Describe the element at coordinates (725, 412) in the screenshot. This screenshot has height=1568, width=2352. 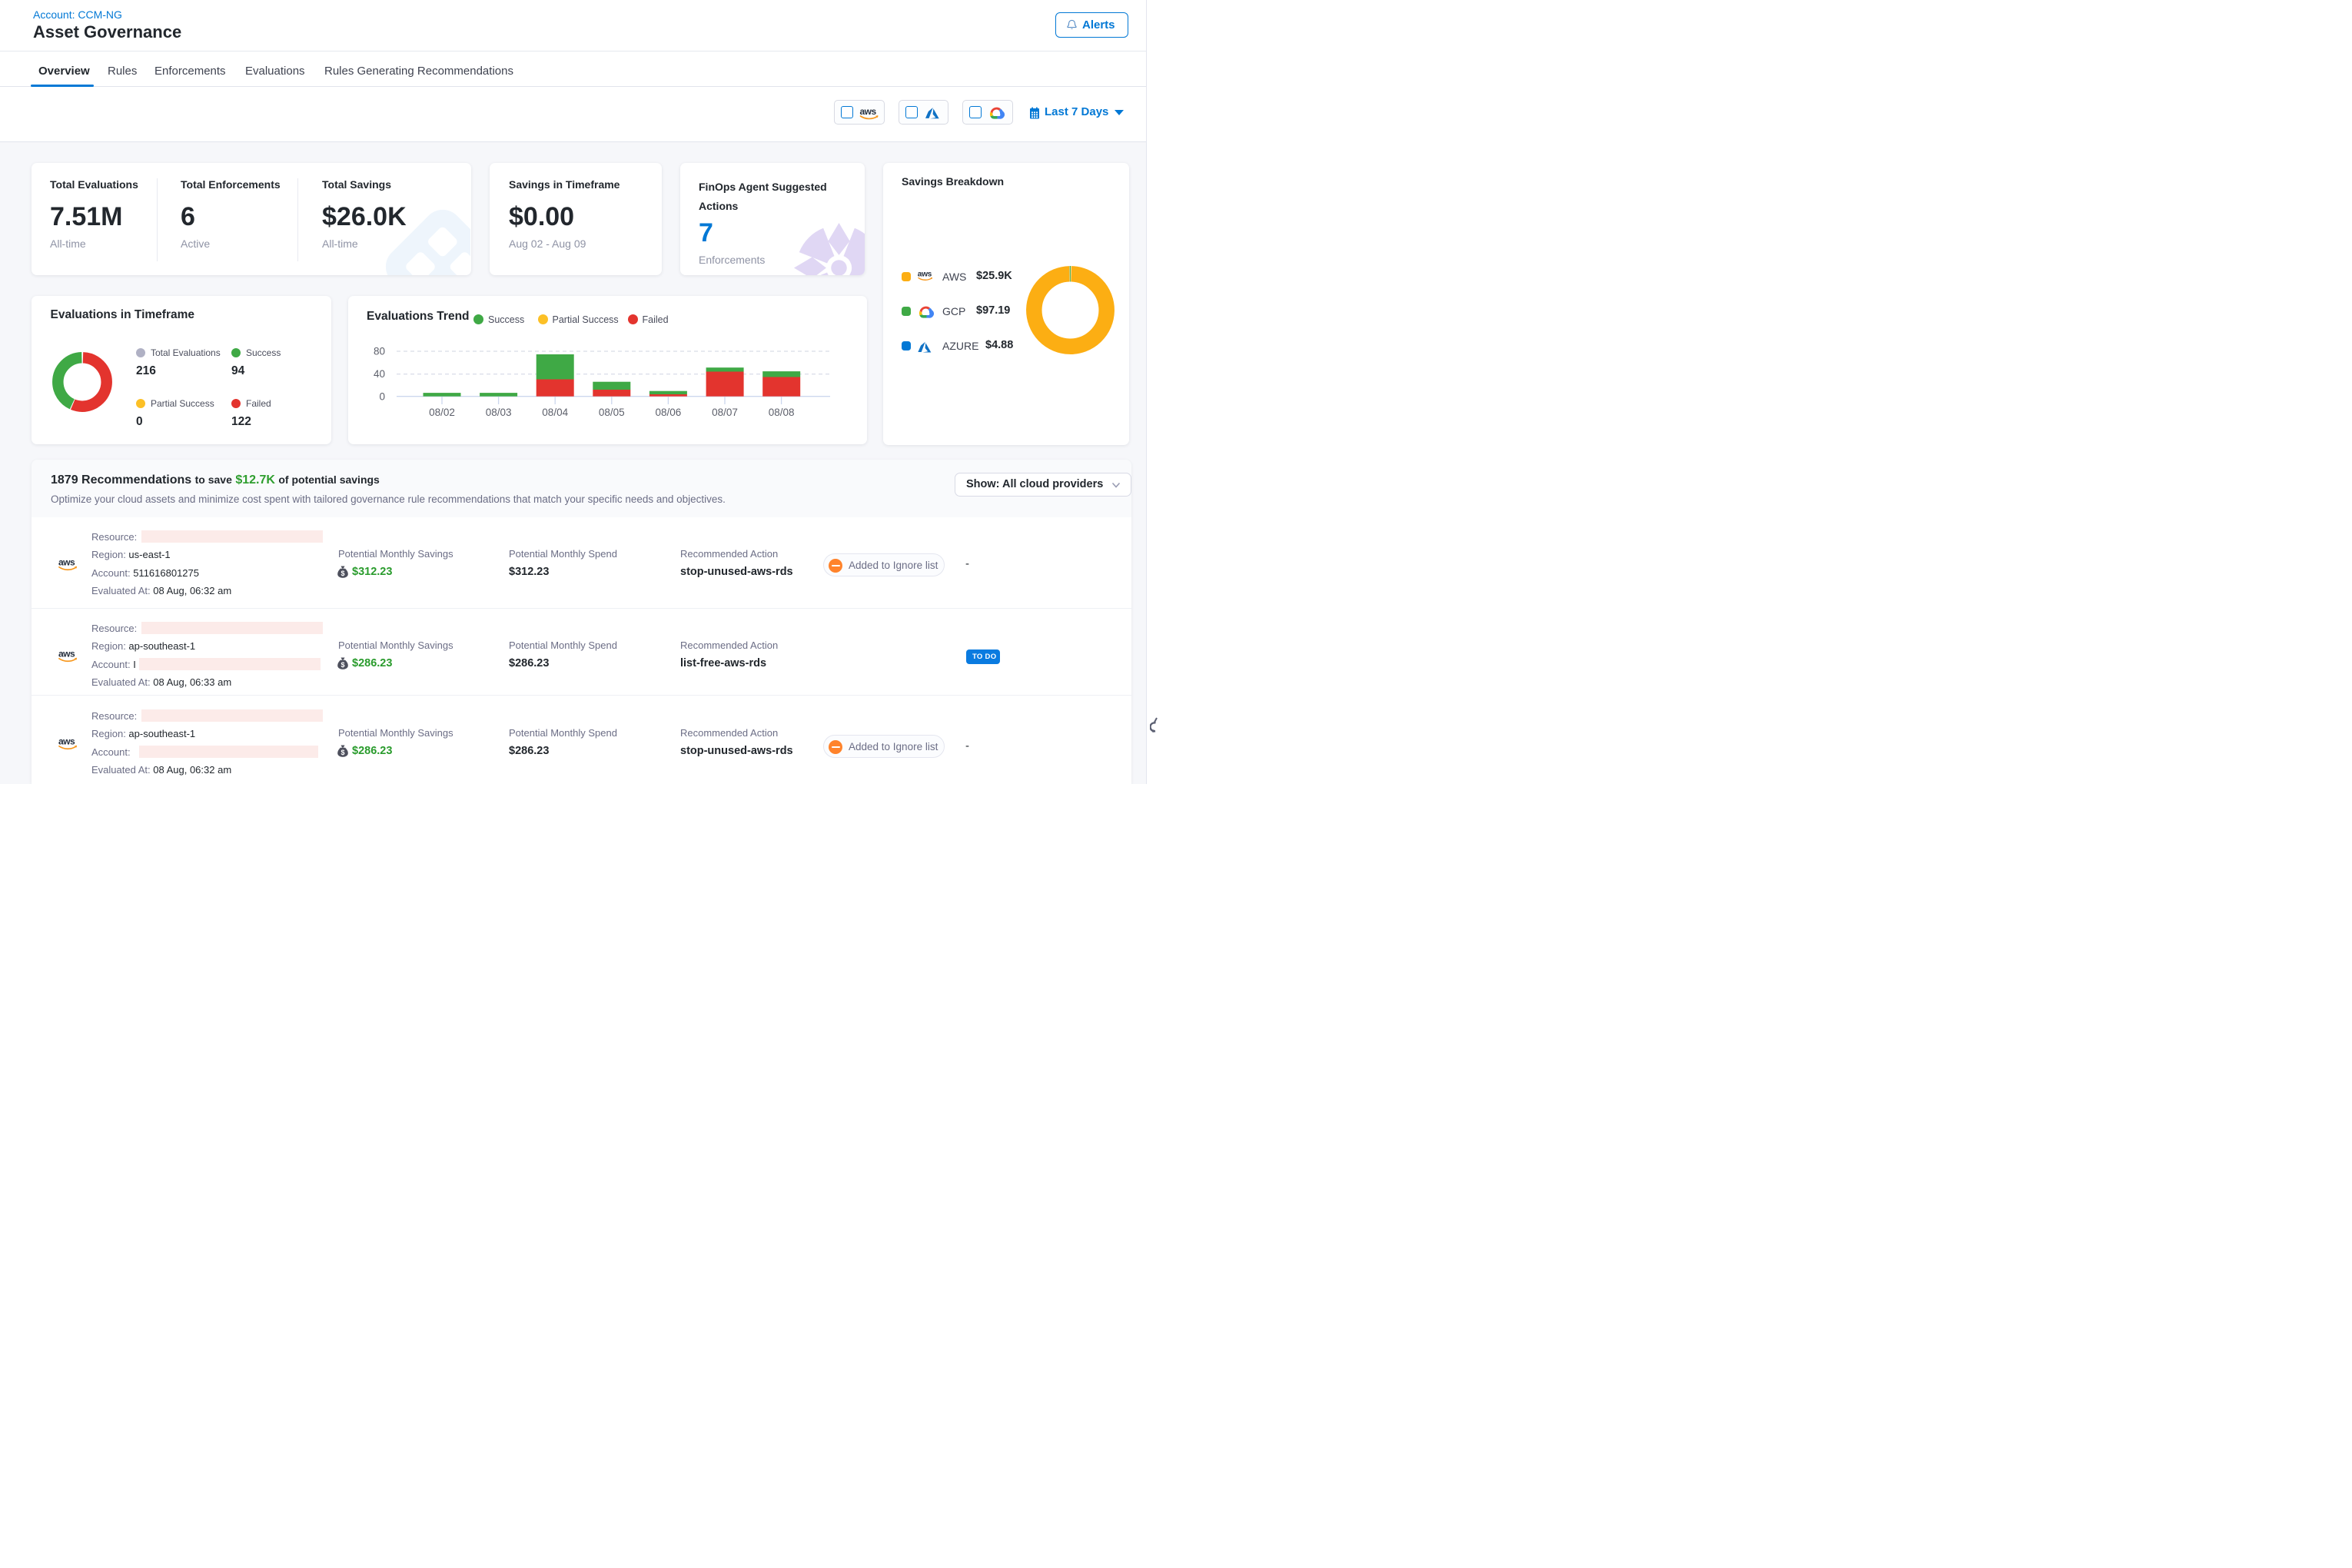
I see `svg-text: 08/07` at that location.